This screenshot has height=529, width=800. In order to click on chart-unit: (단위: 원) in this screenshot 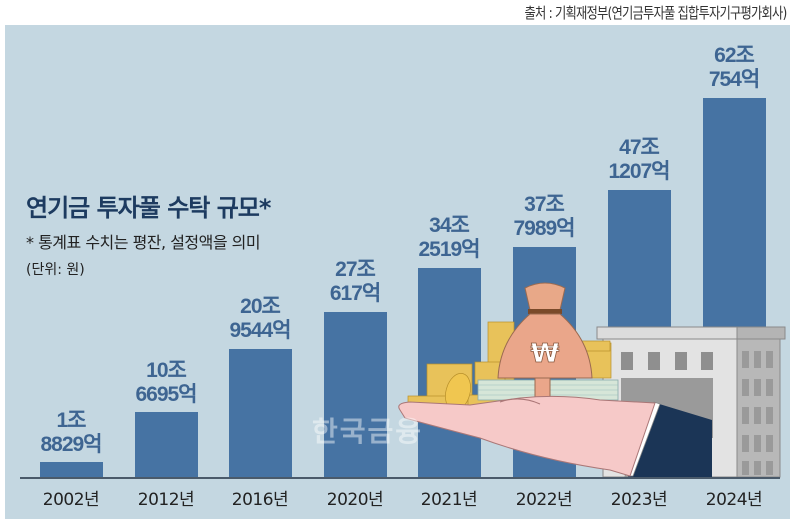, I will do `click(55, 270)`.